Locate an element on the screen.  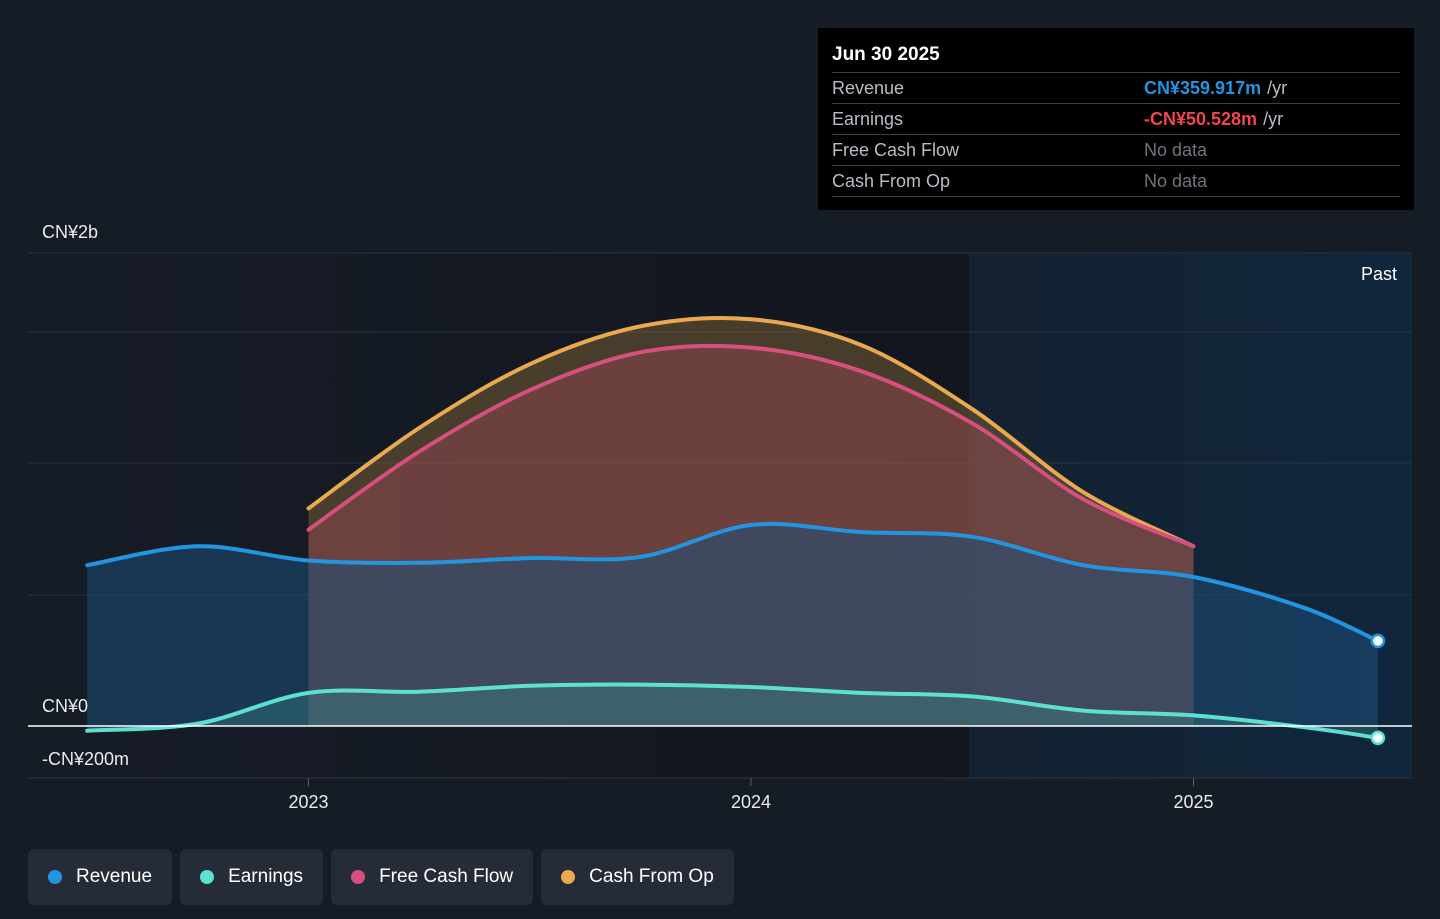
tooltip-label: Cash From Op is located at coordinates (891, 181).